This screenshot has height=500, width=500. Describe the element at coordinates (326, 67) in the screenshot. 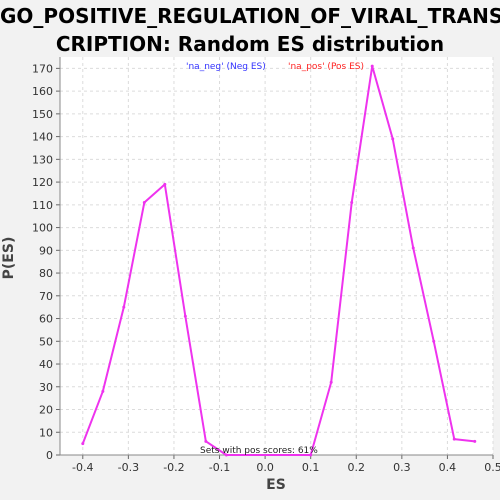

I see `legend-entry: 'na_pos' (Pos ES)` at that location.